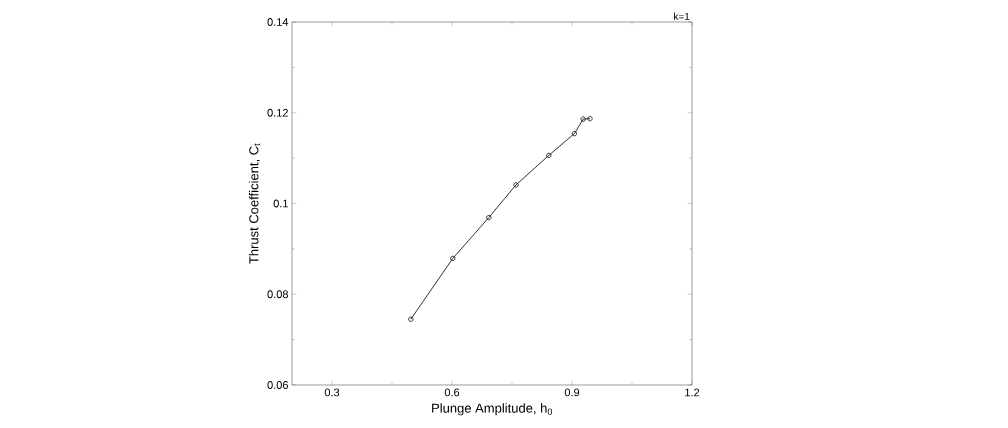  I want to click on x-tick-label: 0.6, so click(452, 392).